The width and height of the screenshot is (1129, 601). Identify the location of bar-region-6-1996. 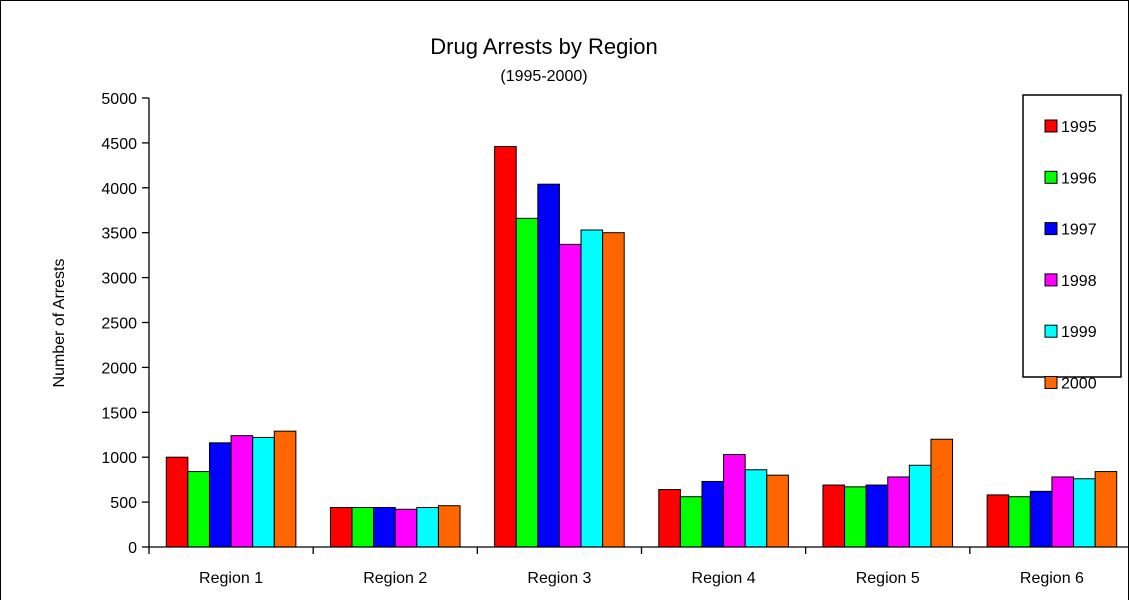
(1019, 522).